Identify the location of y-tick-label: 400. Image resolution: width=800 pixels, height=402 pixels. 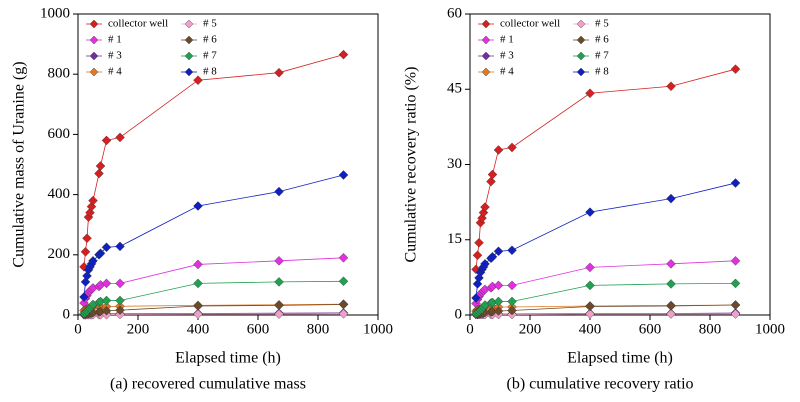
(59, 194).